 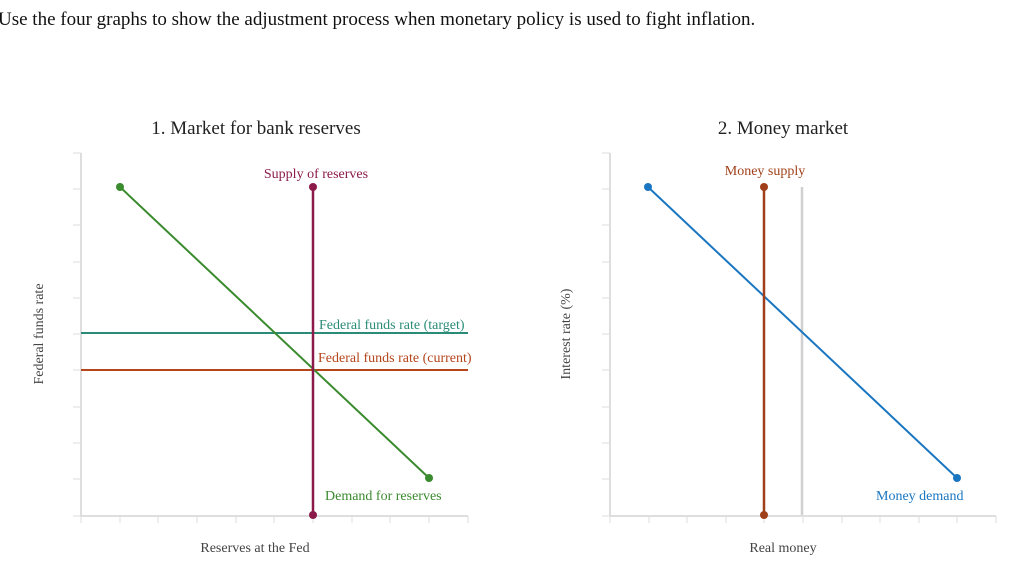 What do you see at coordinates (392, 325) in the screenshot?
I see `fed-funds-target-label: Federal funds rate (target)` at bounding box center [392, 325].